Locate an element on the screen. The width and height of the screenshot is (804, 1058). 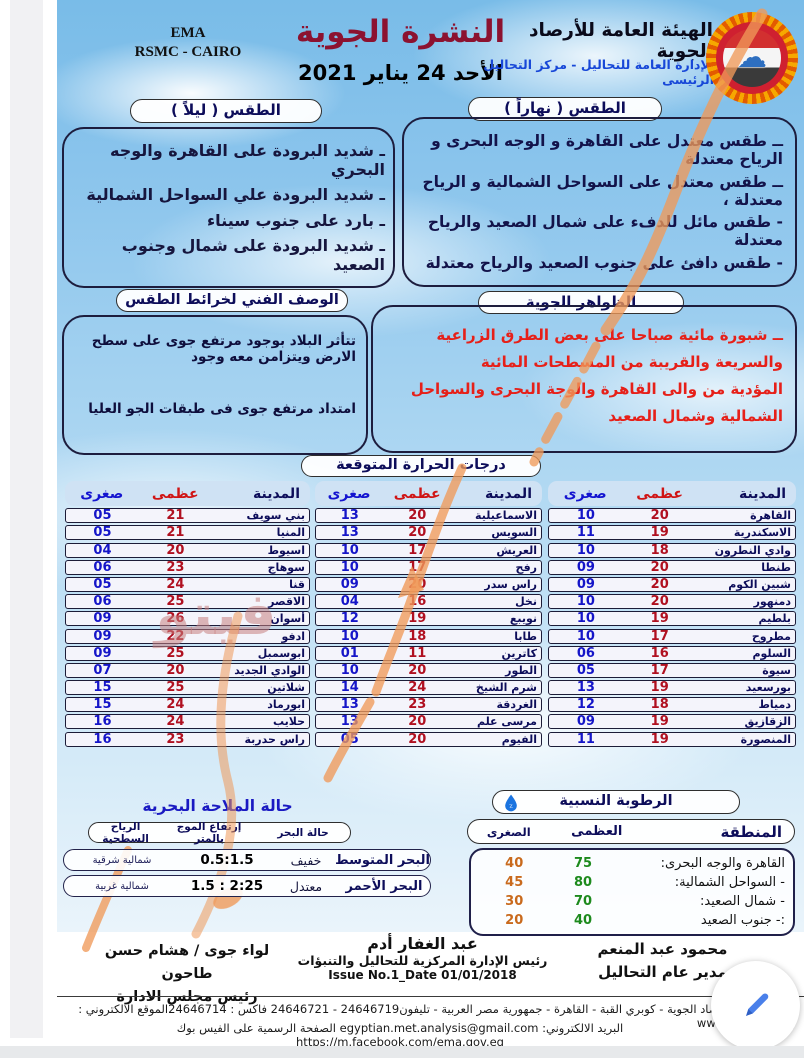
marine-row: البحر المتوسط خفيف 0.5:1.5 شمالية شرقية is located at coordinates (247, 860).